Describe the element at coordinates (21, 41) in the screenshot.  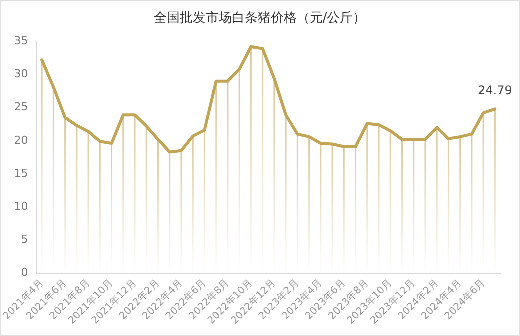
I see `y-tick-label: 35` at that location.